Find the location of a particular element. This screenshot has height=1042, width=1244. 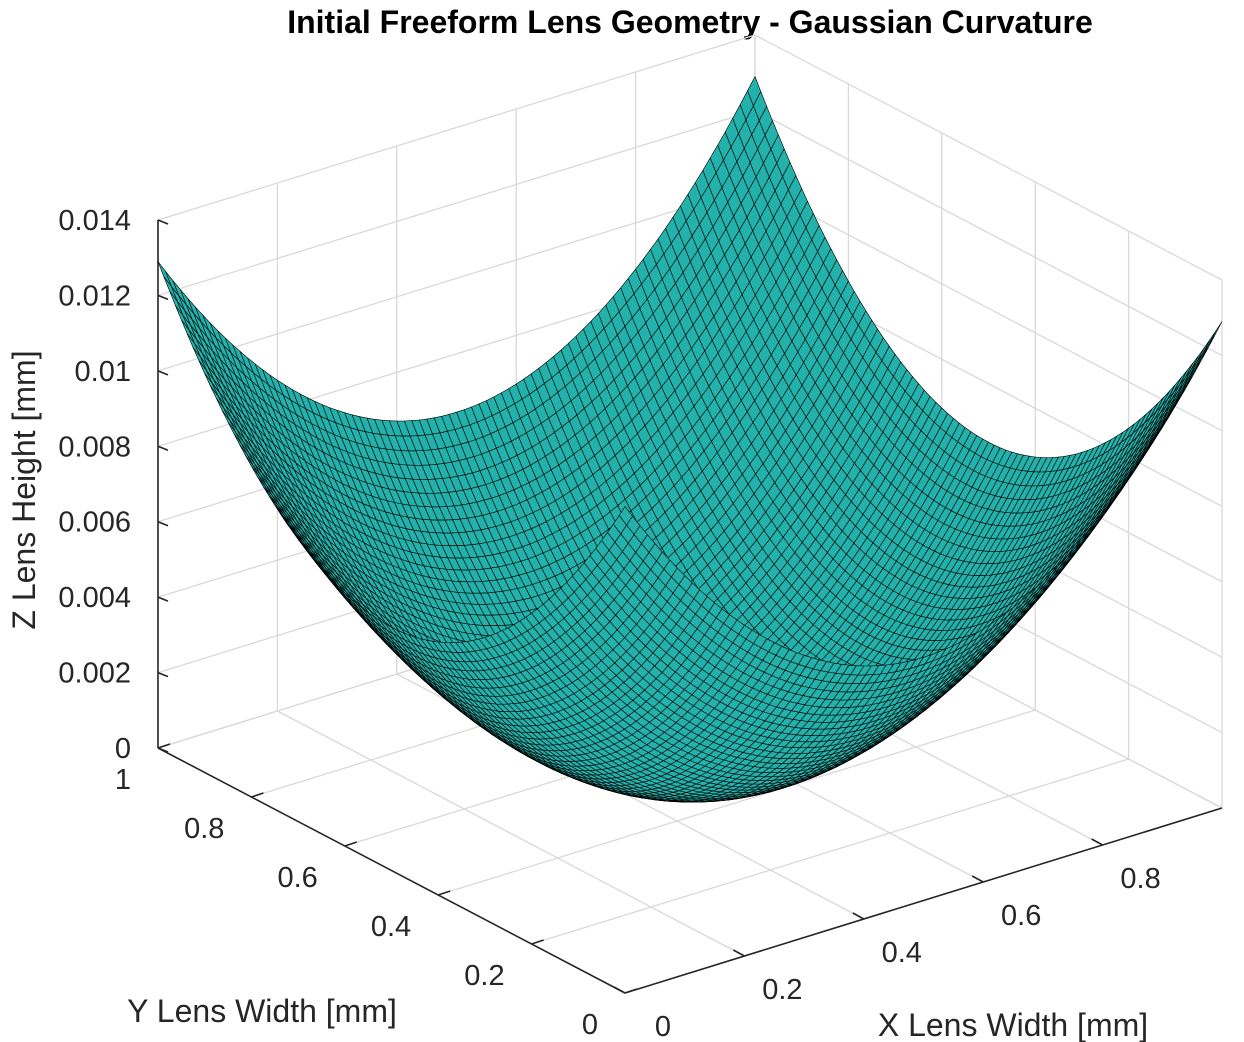

x-tick-label: 0 is located at coordinates (663, 1026).